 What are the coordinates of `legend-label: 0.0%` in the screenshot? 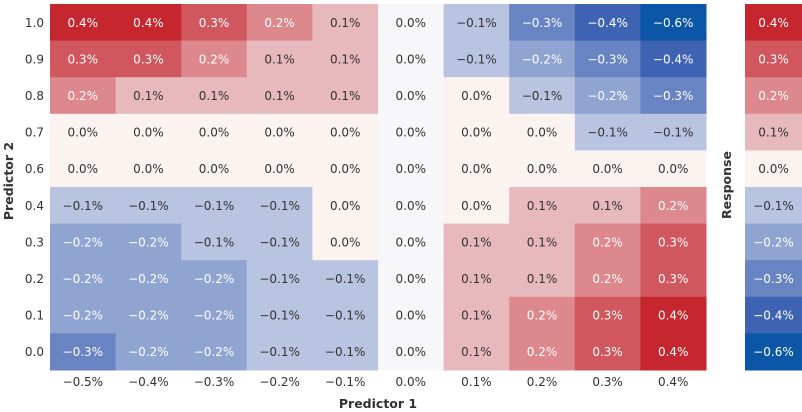 It's located at (773, 169).